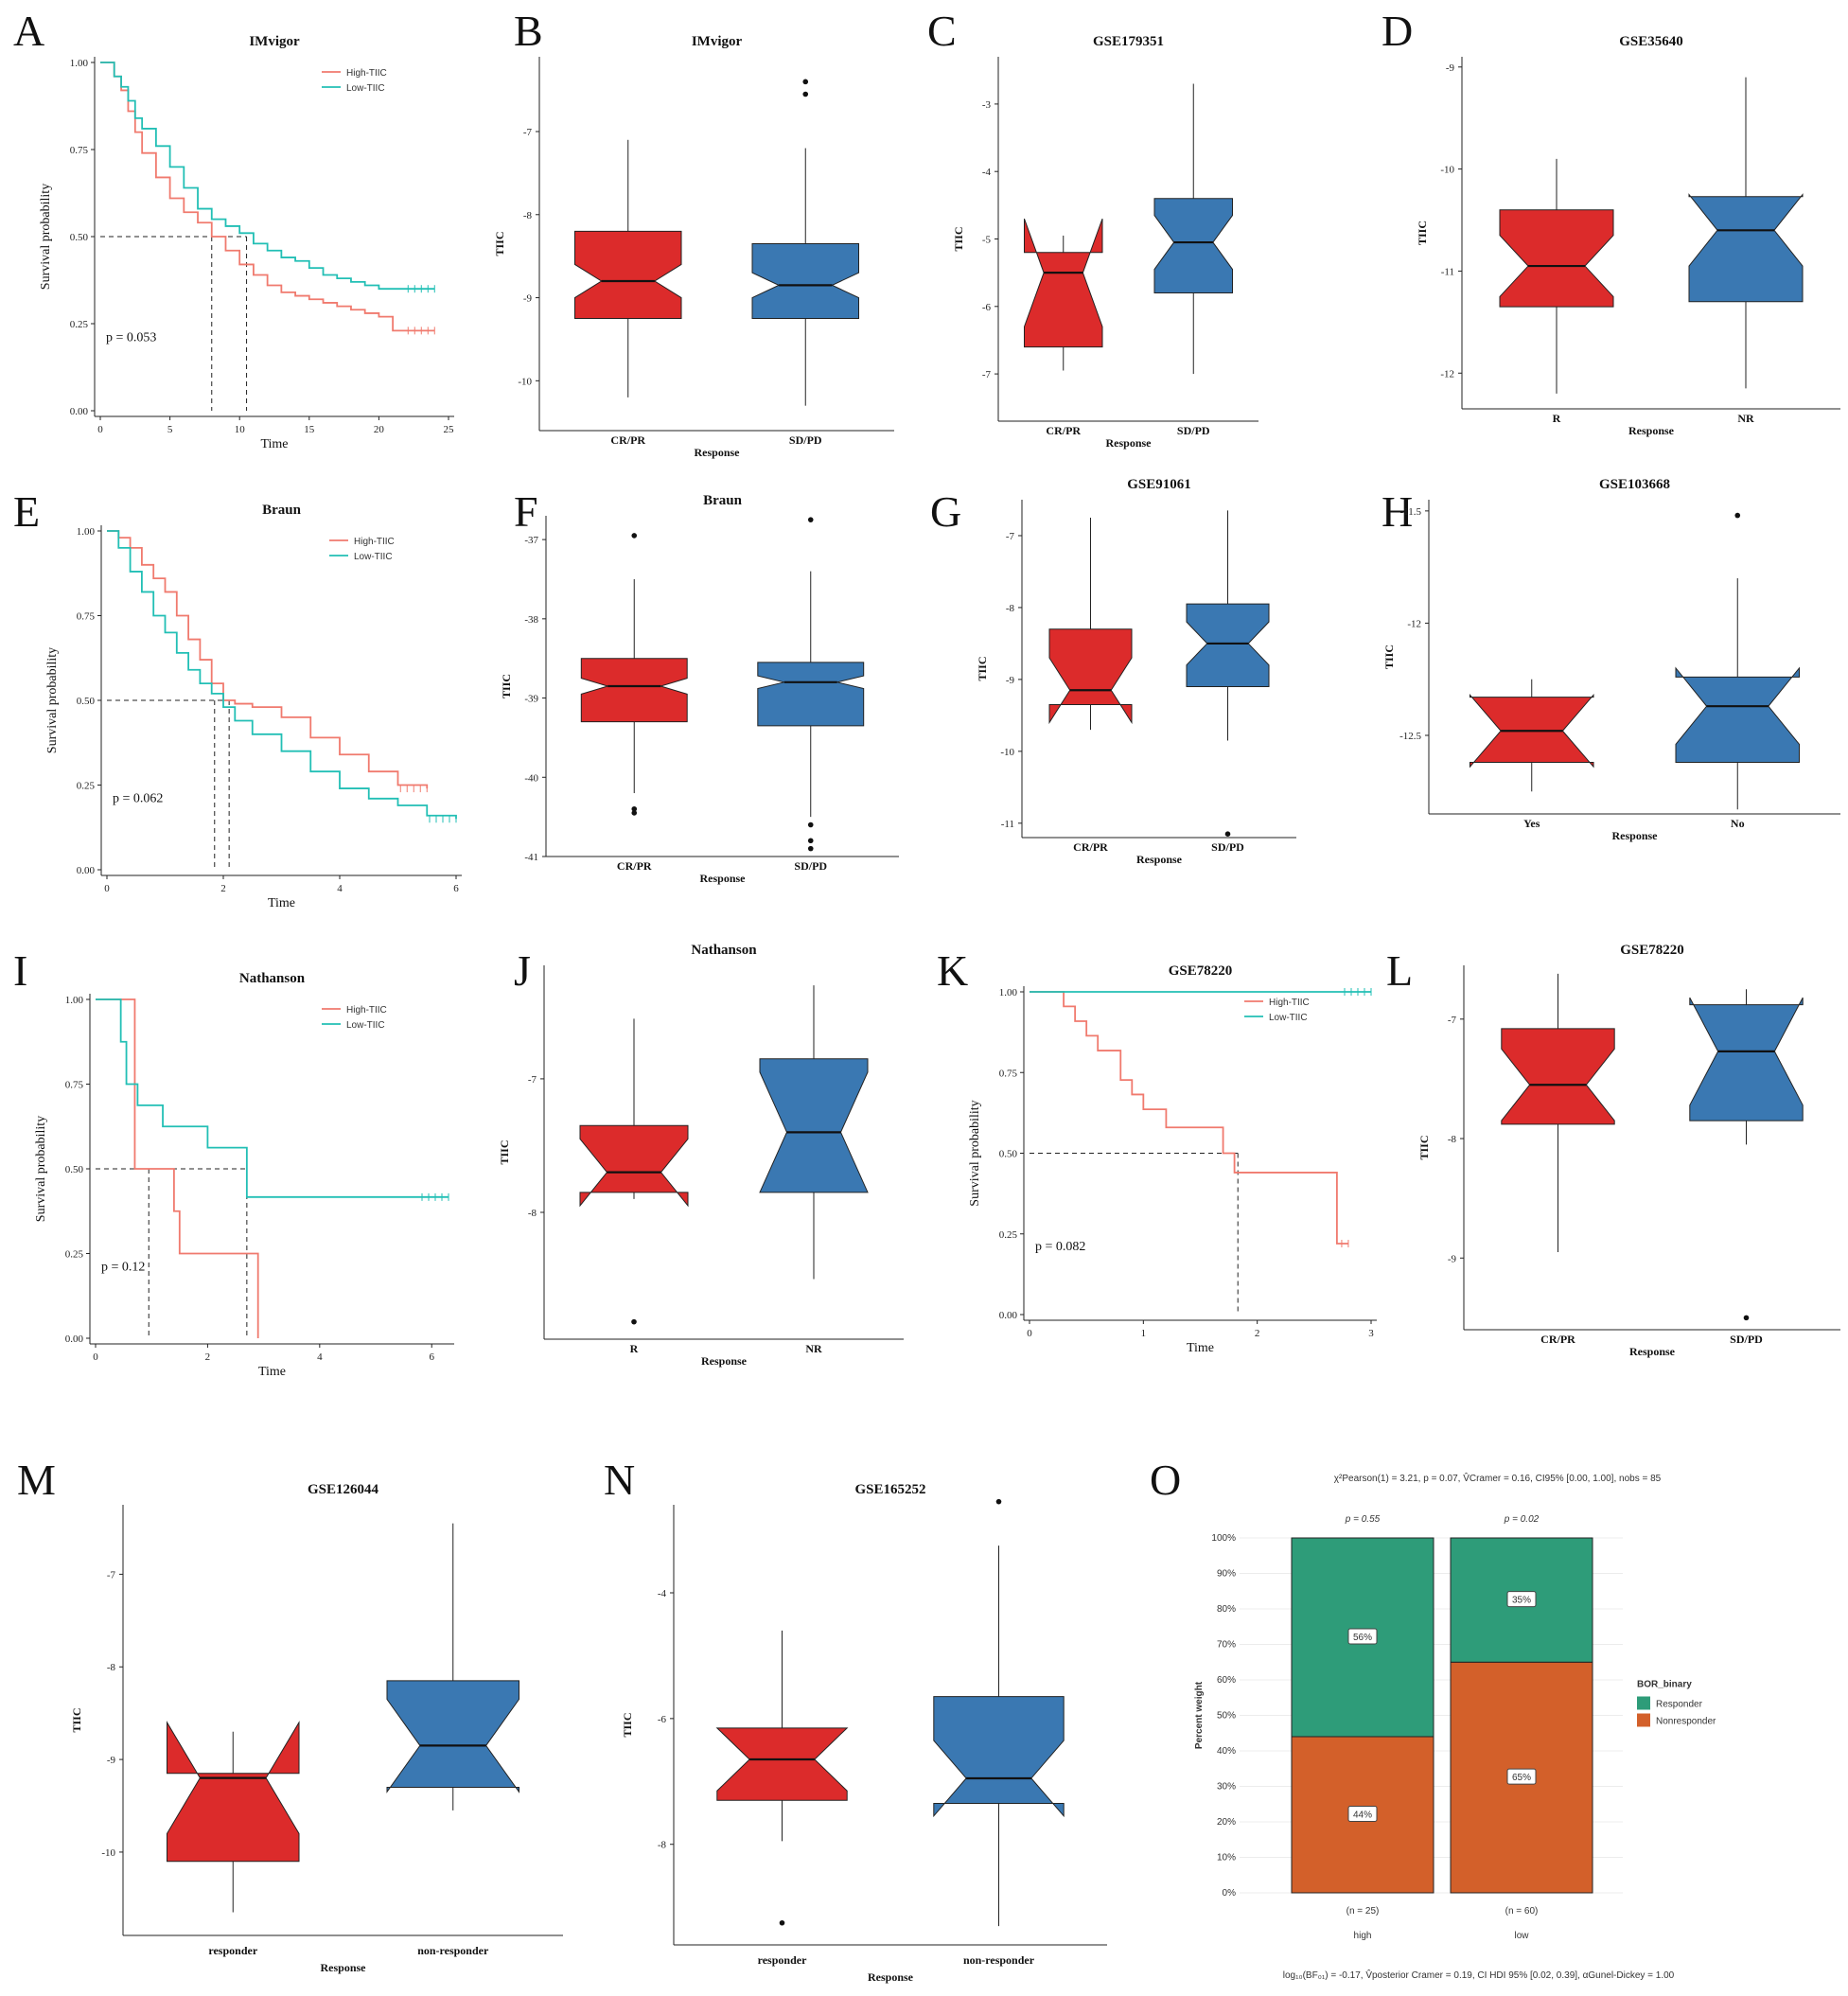 The image size is (1848, 1996). What do you see at coordinates (450, 429) in the screenshot?
I see `x-tick-label: 25` at bounding box center [450, 429].